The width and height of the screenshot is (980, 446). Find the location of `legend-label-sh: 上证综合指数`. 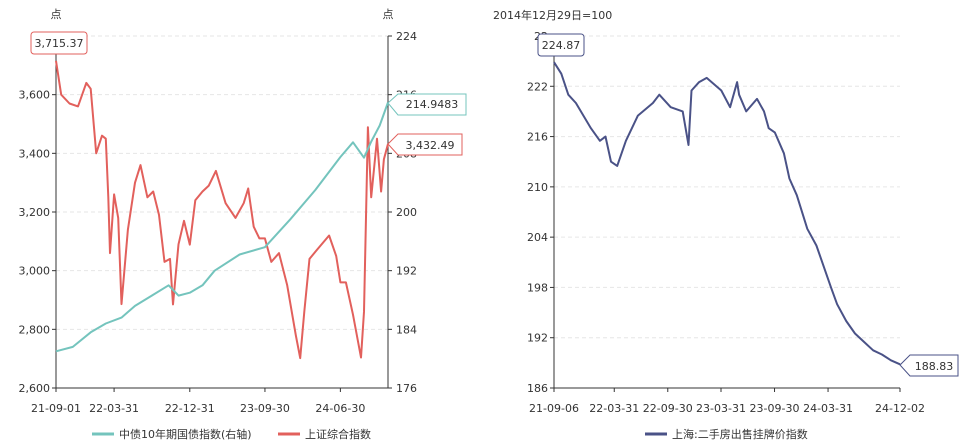

legend-label-sh: 上证综合指数 is located at coordinates (338, 434).